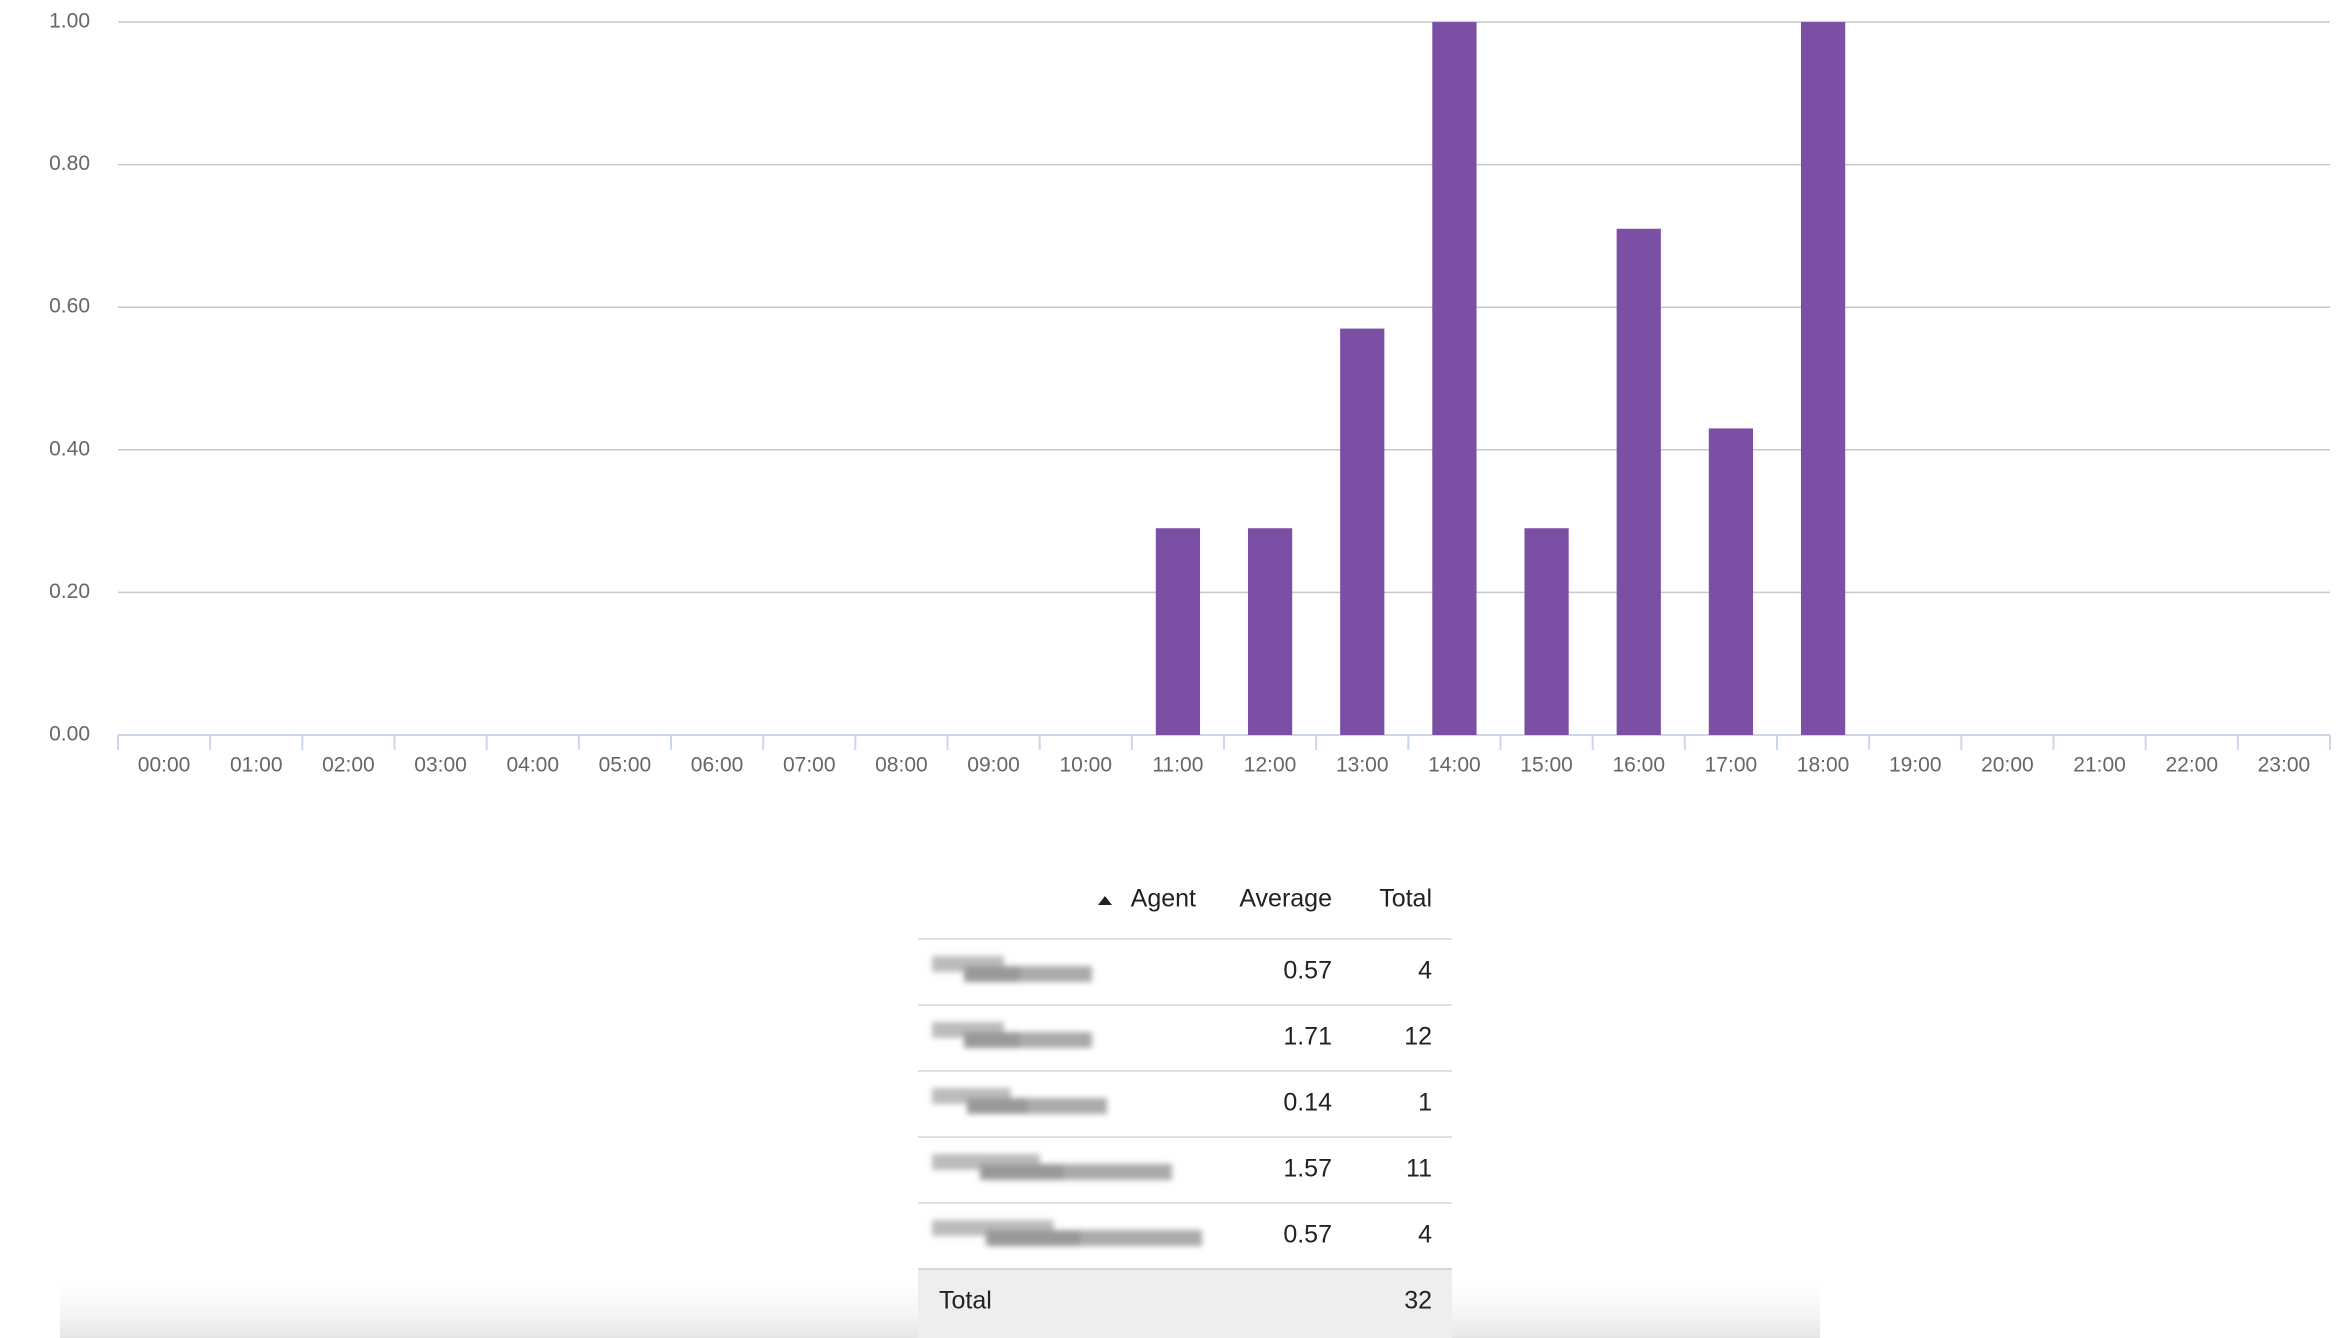 The height and width of the screenshot is (1338, 2352). I want to click on x-tick-label: 21:00, so click(2099, 765).